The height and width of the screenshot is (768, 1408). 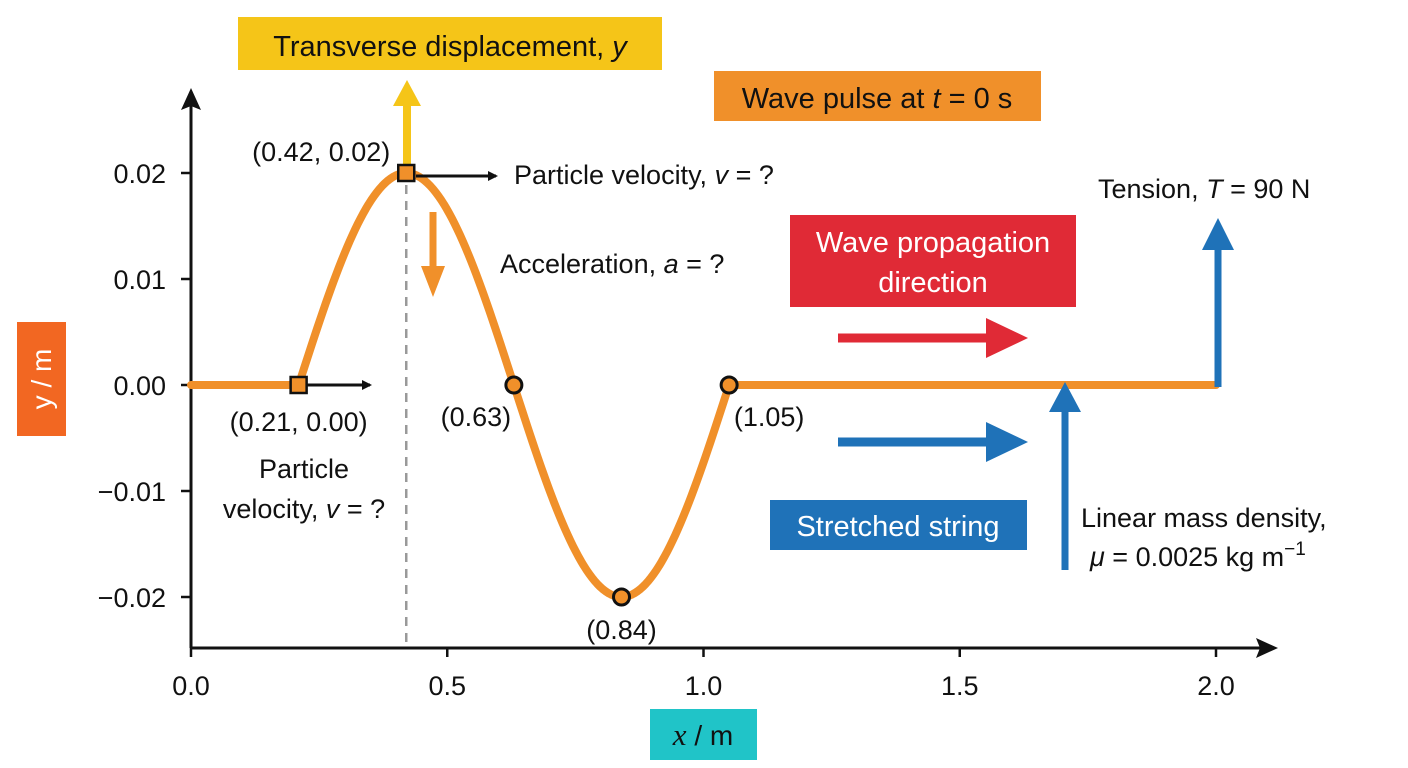 I want to click on acceleration-var: a, so click(x=671, y=264).